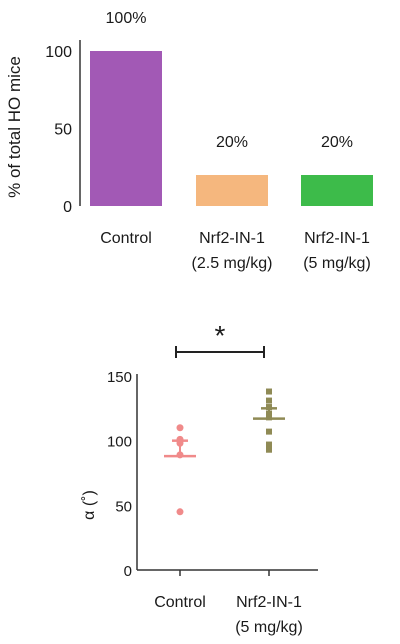  Describe the element at coordinates (63, 130) in the screenshot. I see `bar-chart-y-tick-label: 50` at that location.